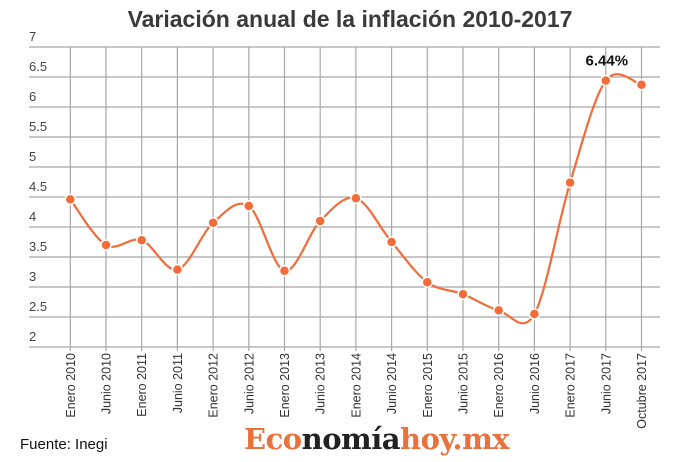 The width and height of the screenshot is (700, 462). I want to click on x-tick-label: Enero 2010, so click(71, 385).